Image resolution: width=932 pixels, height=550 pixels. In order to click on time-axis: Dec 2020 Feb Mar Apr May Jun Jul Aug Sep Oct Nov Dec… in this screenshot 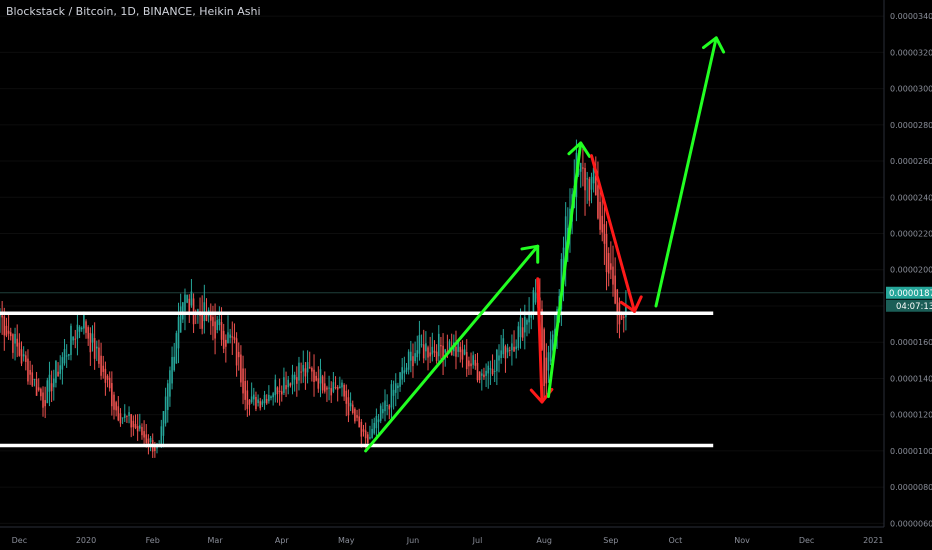, I will do `click(442, 535)`.